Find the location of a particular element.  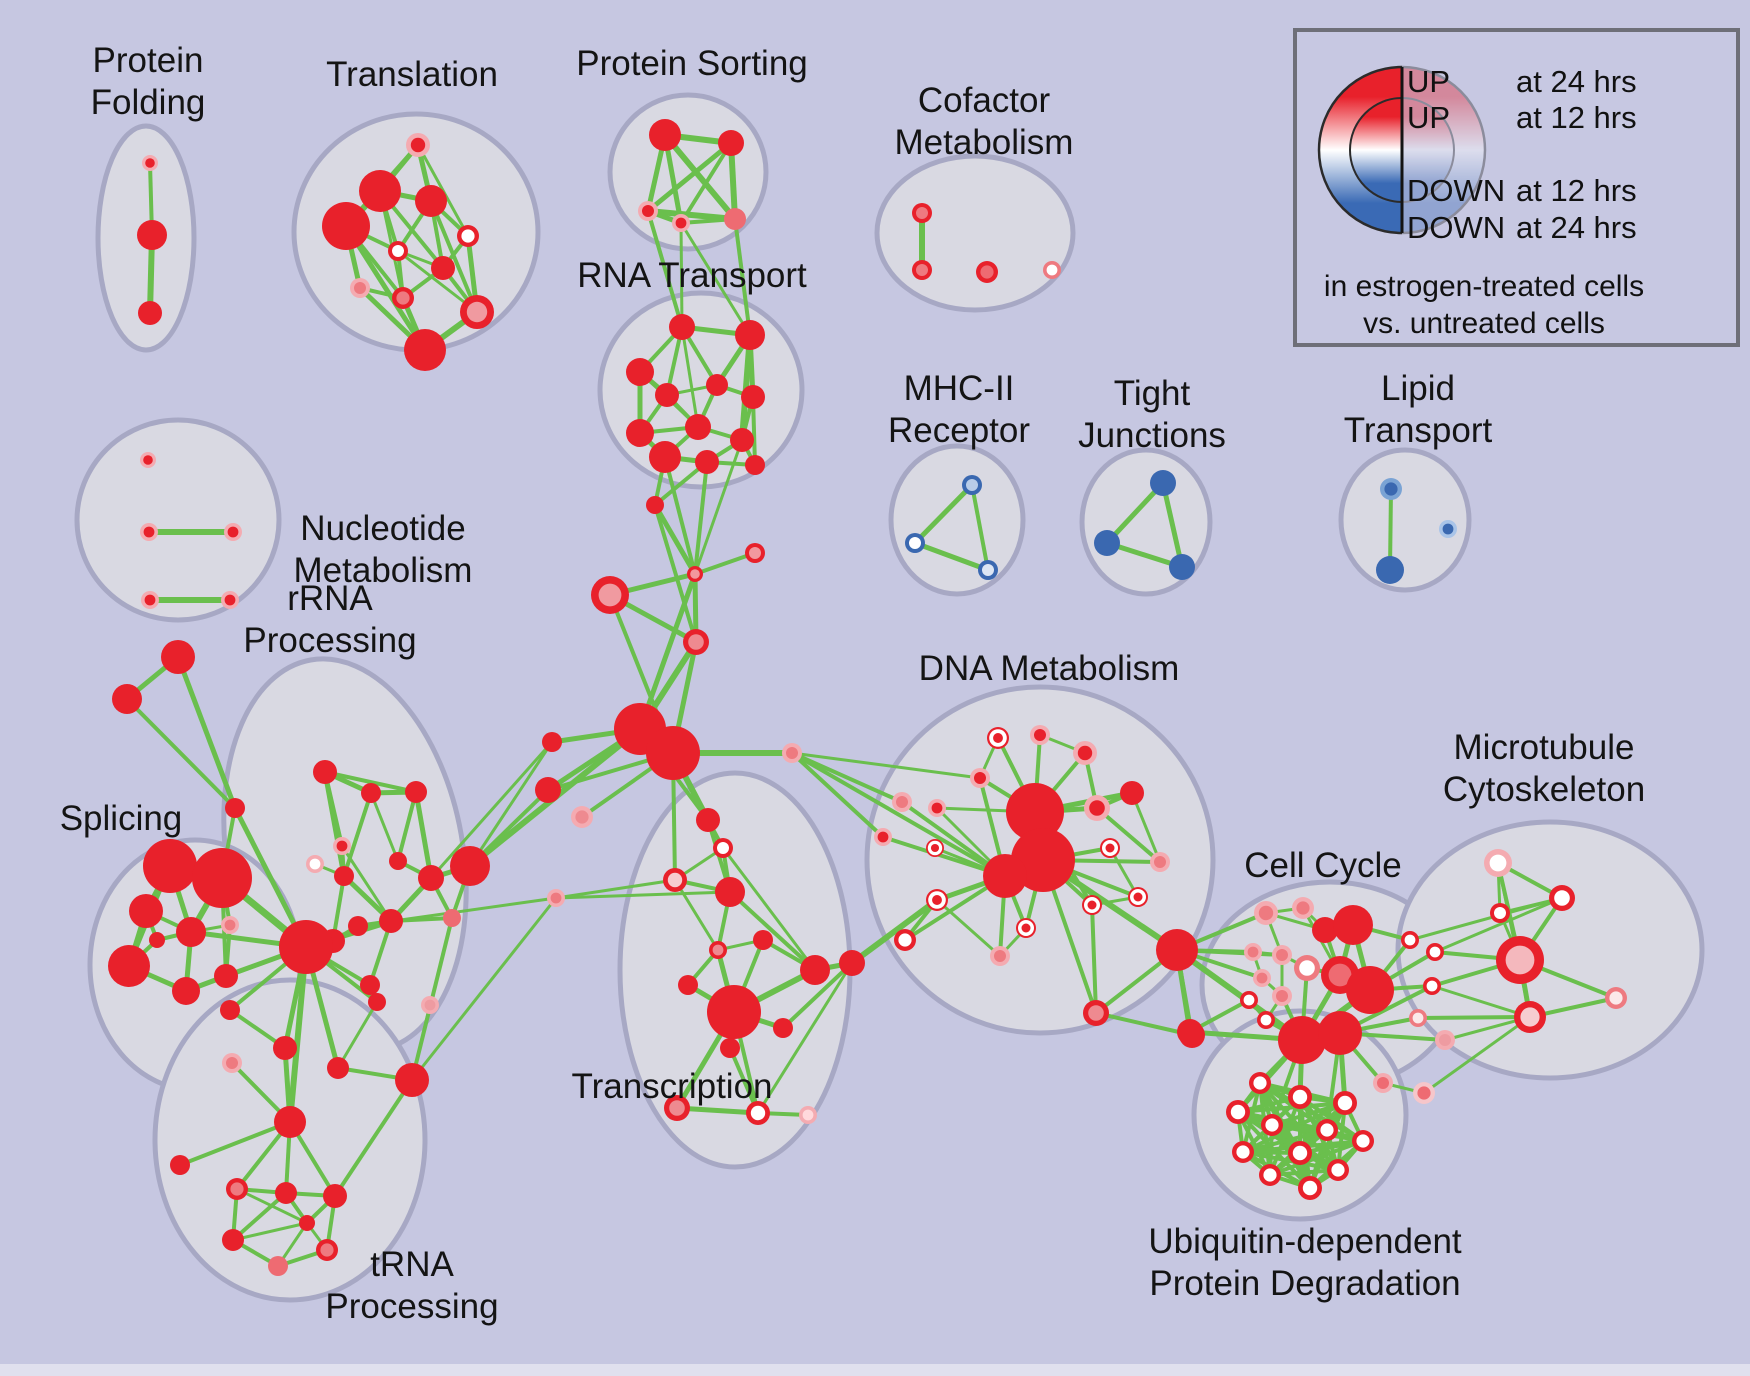

node-lp2 is located at coordinates (1390, 570).